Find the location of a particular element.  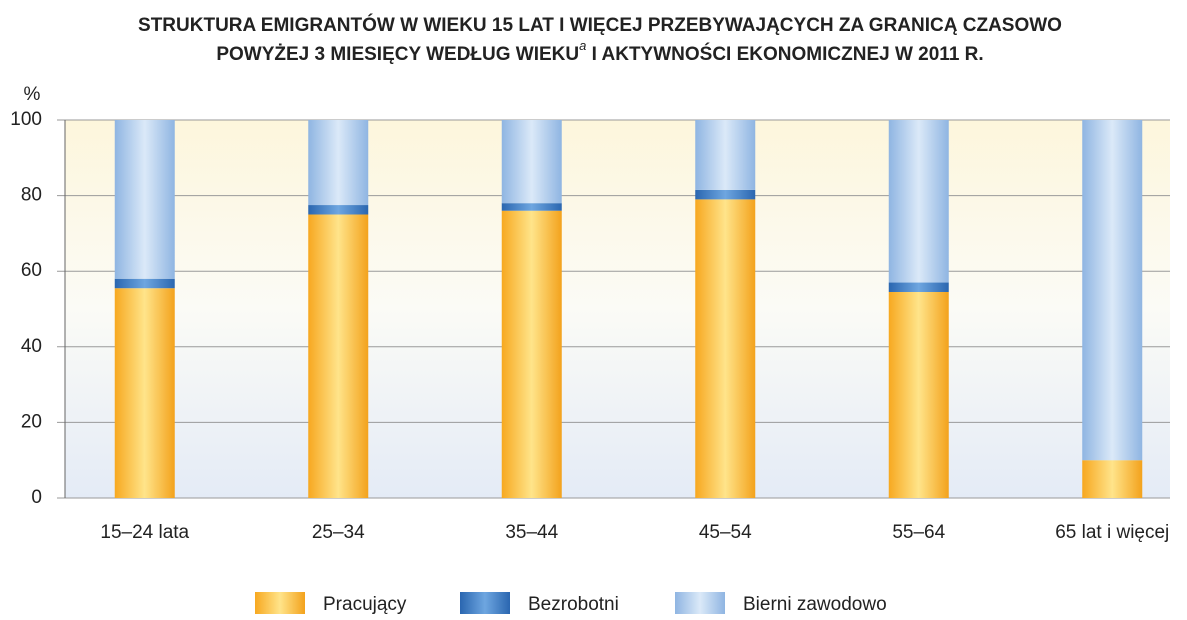

y-tick-label: 100 is located at coordinates (26, 119).